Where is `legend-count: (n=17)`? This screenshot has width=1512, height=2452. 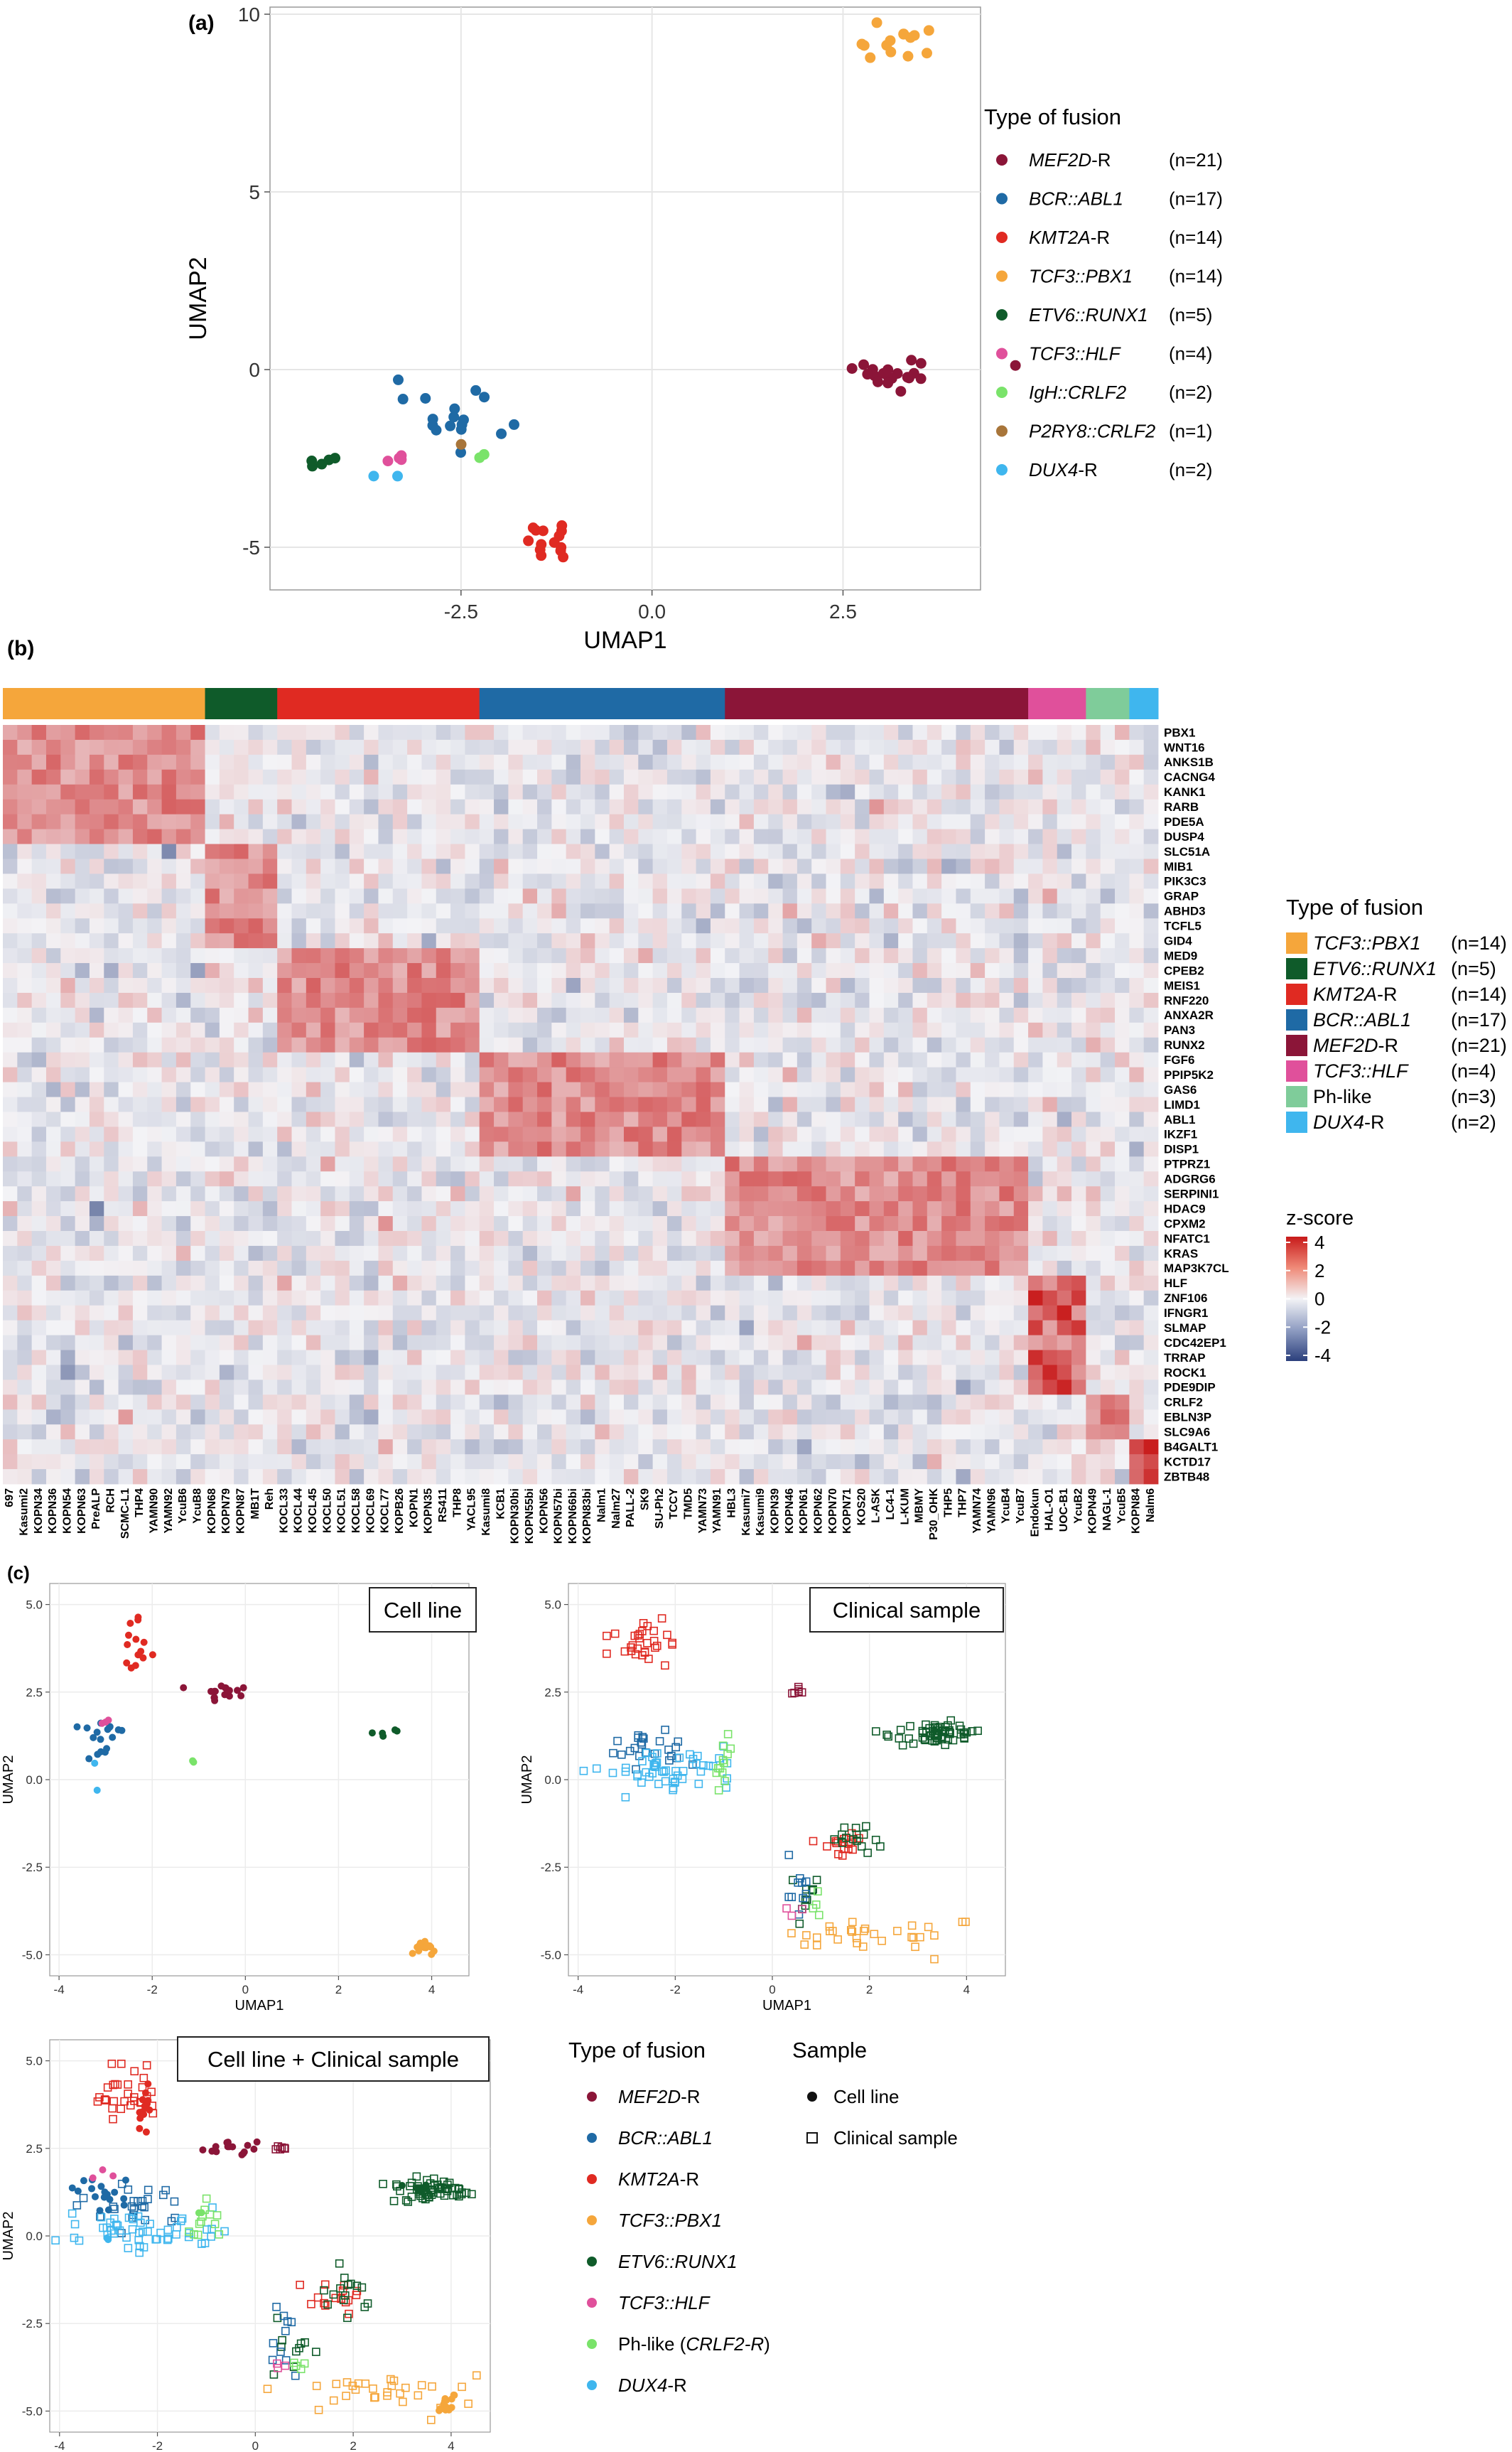 legend-count: (n=17) is located at coordinates (1479, 1020).